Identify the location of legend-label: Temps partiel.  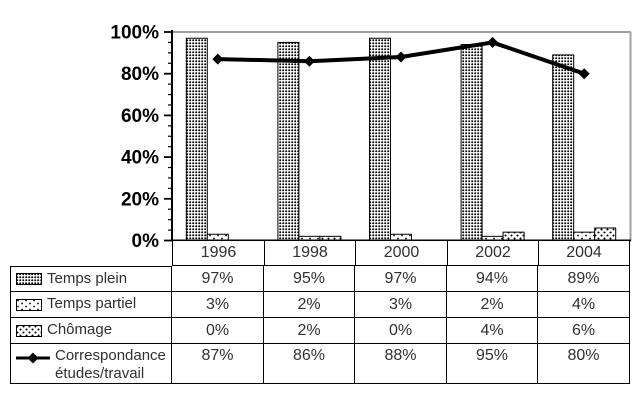
(92, 304).